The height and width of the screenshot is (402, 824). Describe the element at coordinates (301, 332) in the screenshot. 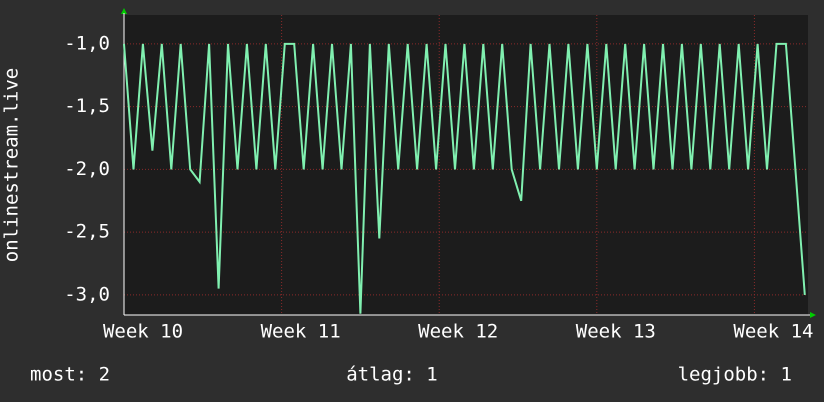

I see `x-tick-label: Week 11` at that location.